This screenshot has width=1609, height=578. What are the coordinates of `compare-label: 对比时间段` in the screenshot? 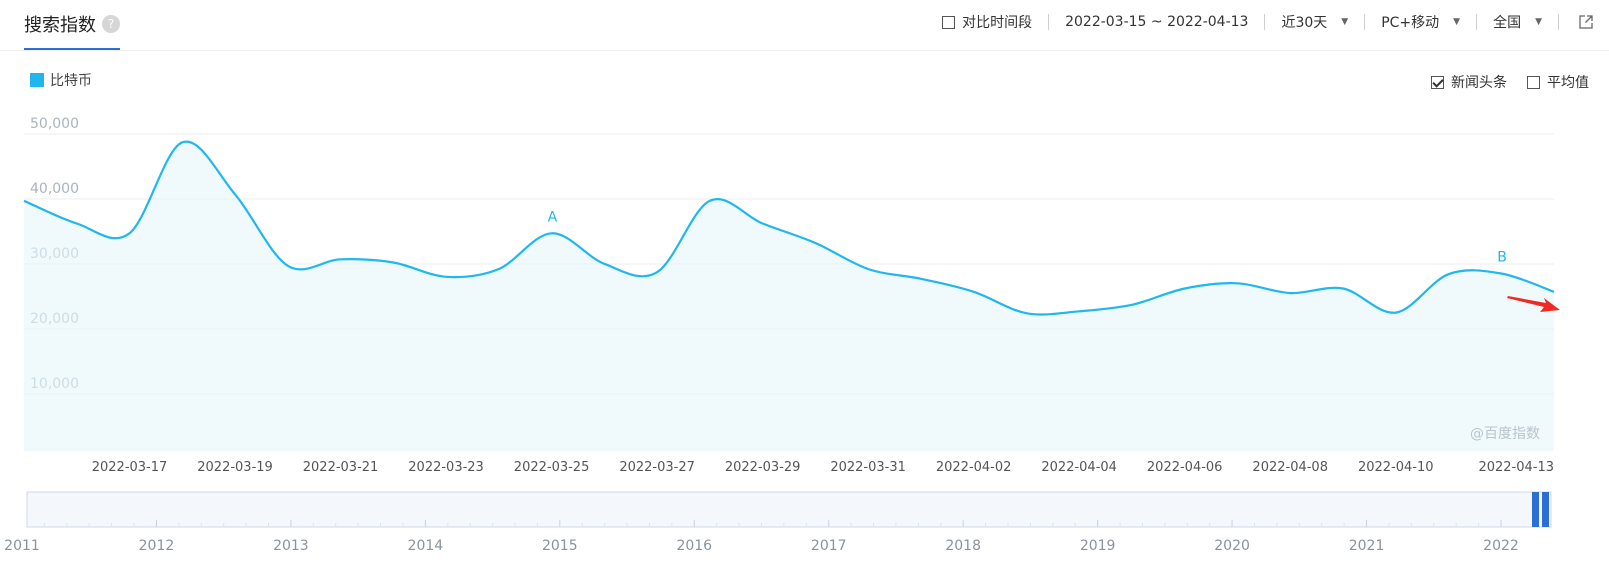 It's located at (997, 23).